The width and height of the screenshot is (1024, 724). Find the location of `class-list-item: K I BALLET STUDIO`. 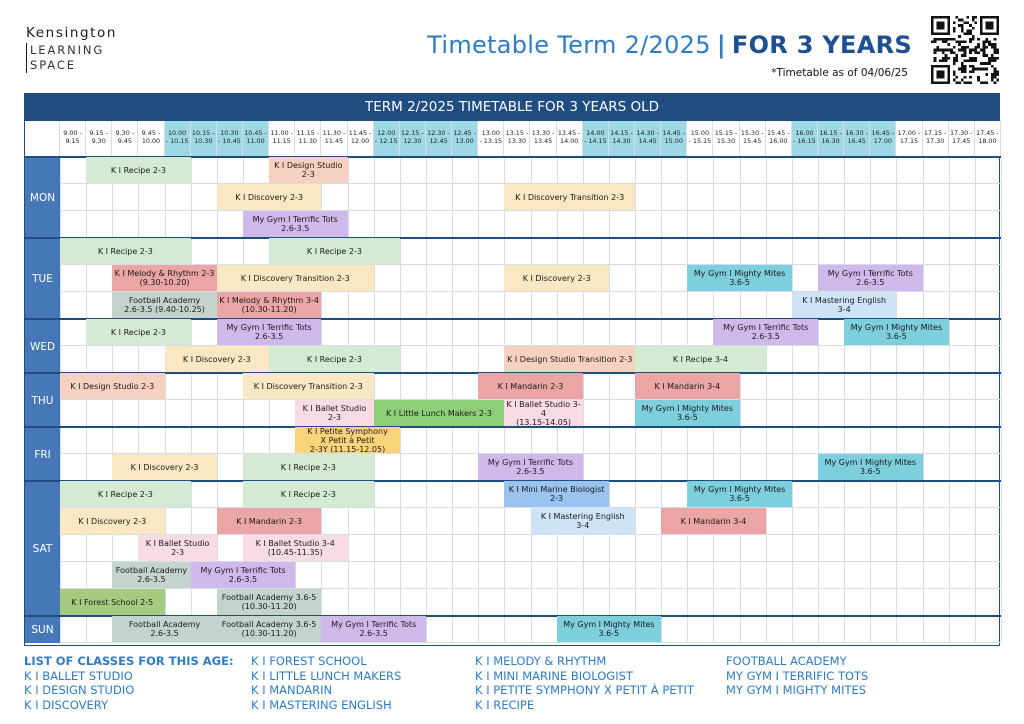

class-list-item: K I BALLET STUDIO is located at coordinates (78, 675).